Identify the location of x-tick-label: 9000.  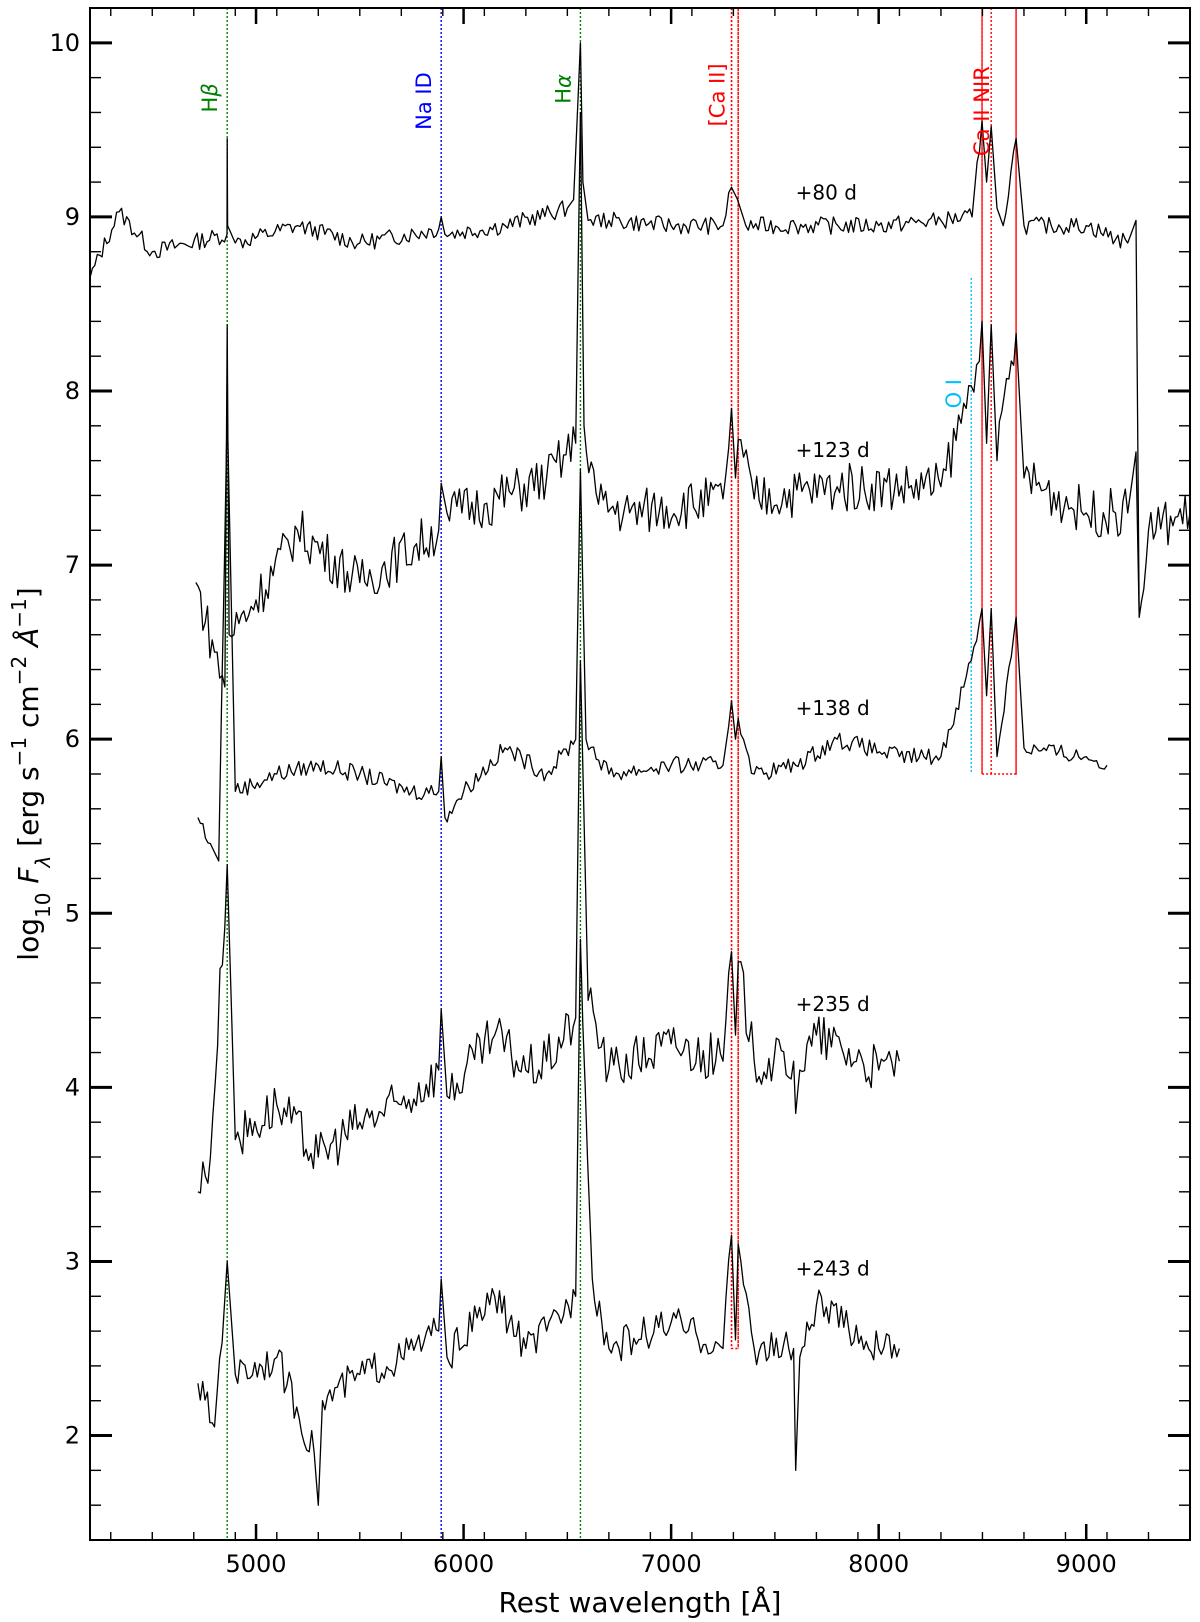
(1086, 1564).